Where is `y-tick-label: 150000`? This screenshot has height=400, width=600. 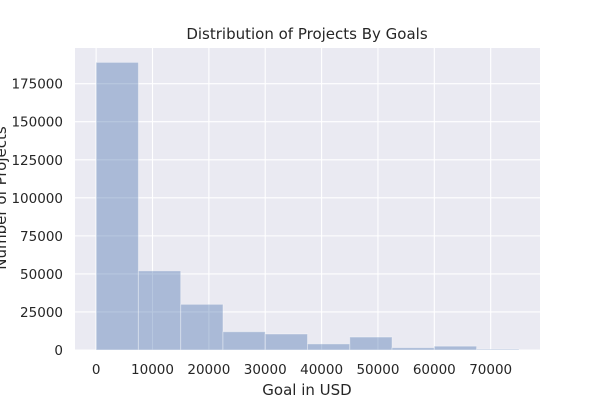
y-tick-label: 150000 is located at coordinates (37, 123).